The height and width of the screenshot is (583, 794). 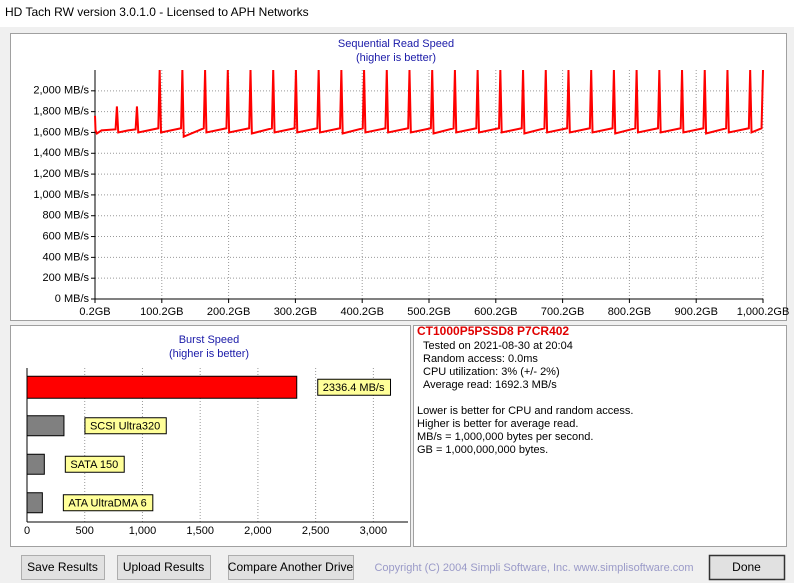 I want to click on drive-detail: CPU utilization: 3% (+/- 2%), so click(x=491, y=372).